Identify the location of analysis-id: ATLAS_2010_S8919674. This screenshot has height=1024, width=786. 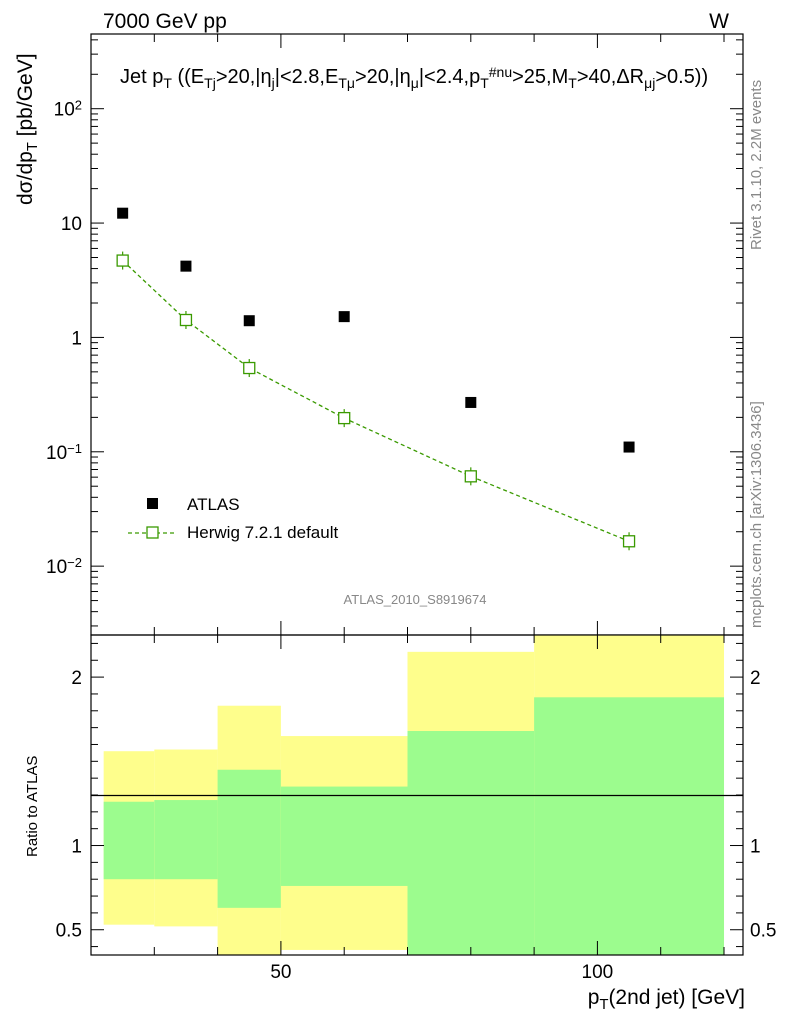
(415, 599).